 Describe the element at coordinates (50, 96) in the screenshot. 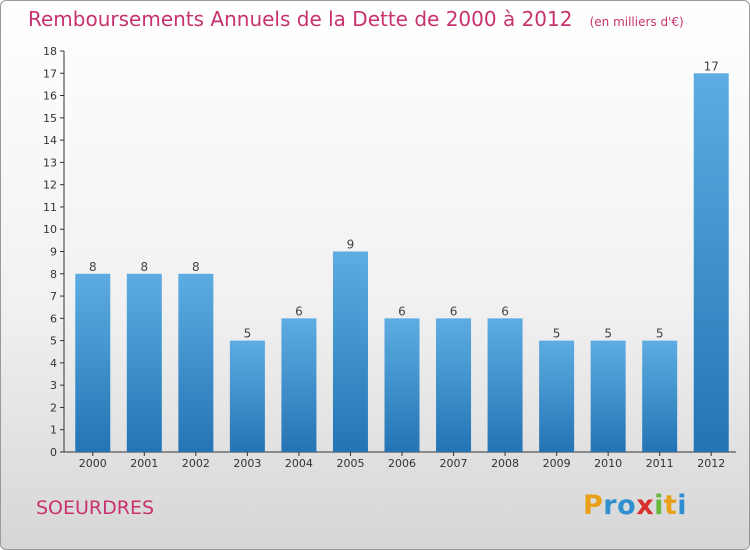

I see `y-tick-label: 16` at that location.